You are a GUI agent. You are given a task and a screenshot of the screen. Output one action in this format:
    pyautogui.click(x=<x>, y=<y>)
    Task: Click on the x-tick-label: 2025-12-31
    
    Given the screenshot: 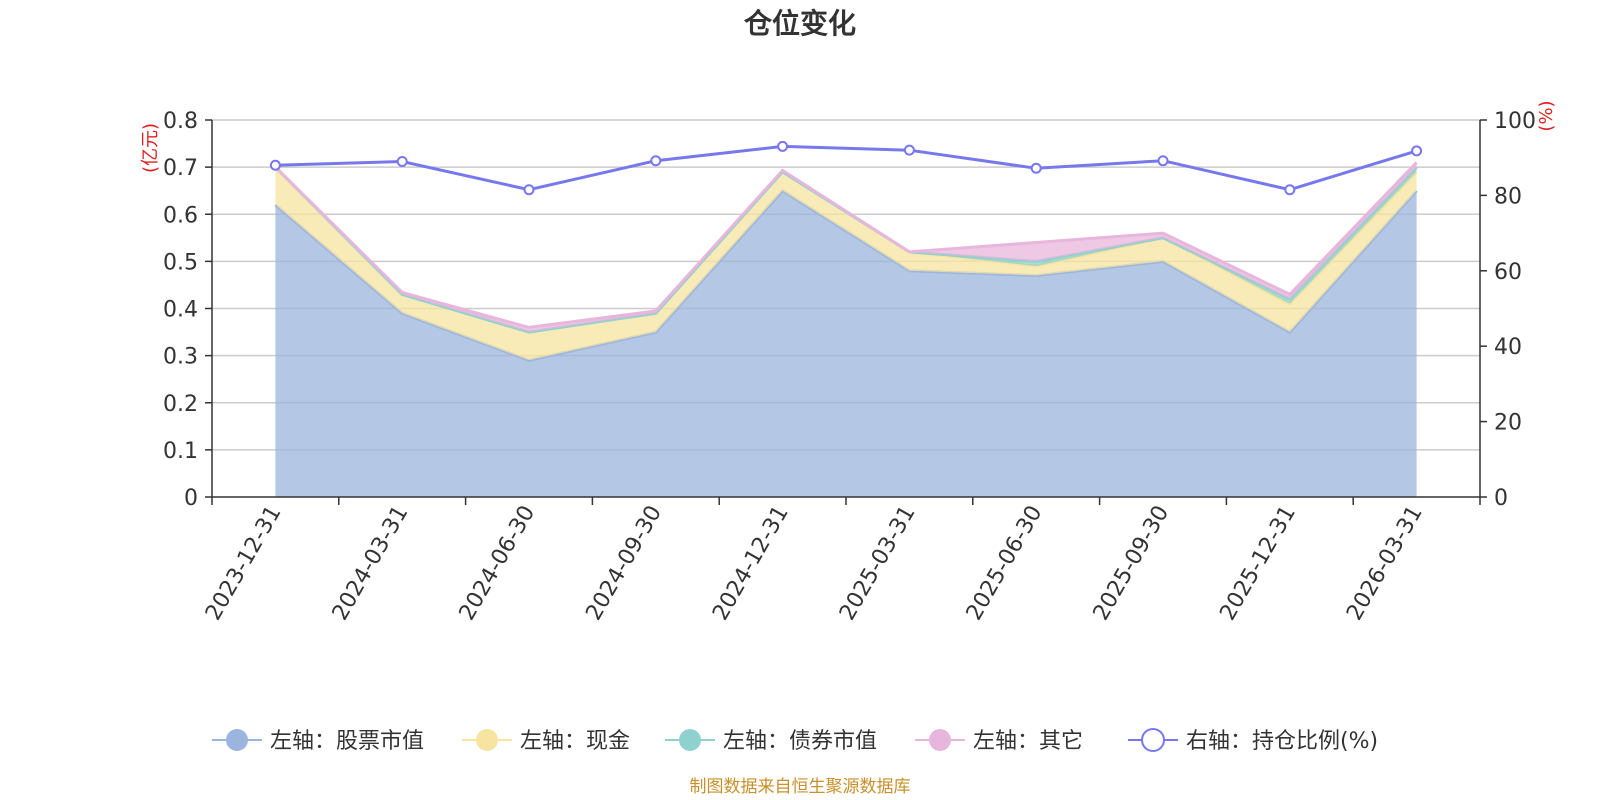 What is the action you would take?
    pyautogui.click(x=1258, y=563)
    